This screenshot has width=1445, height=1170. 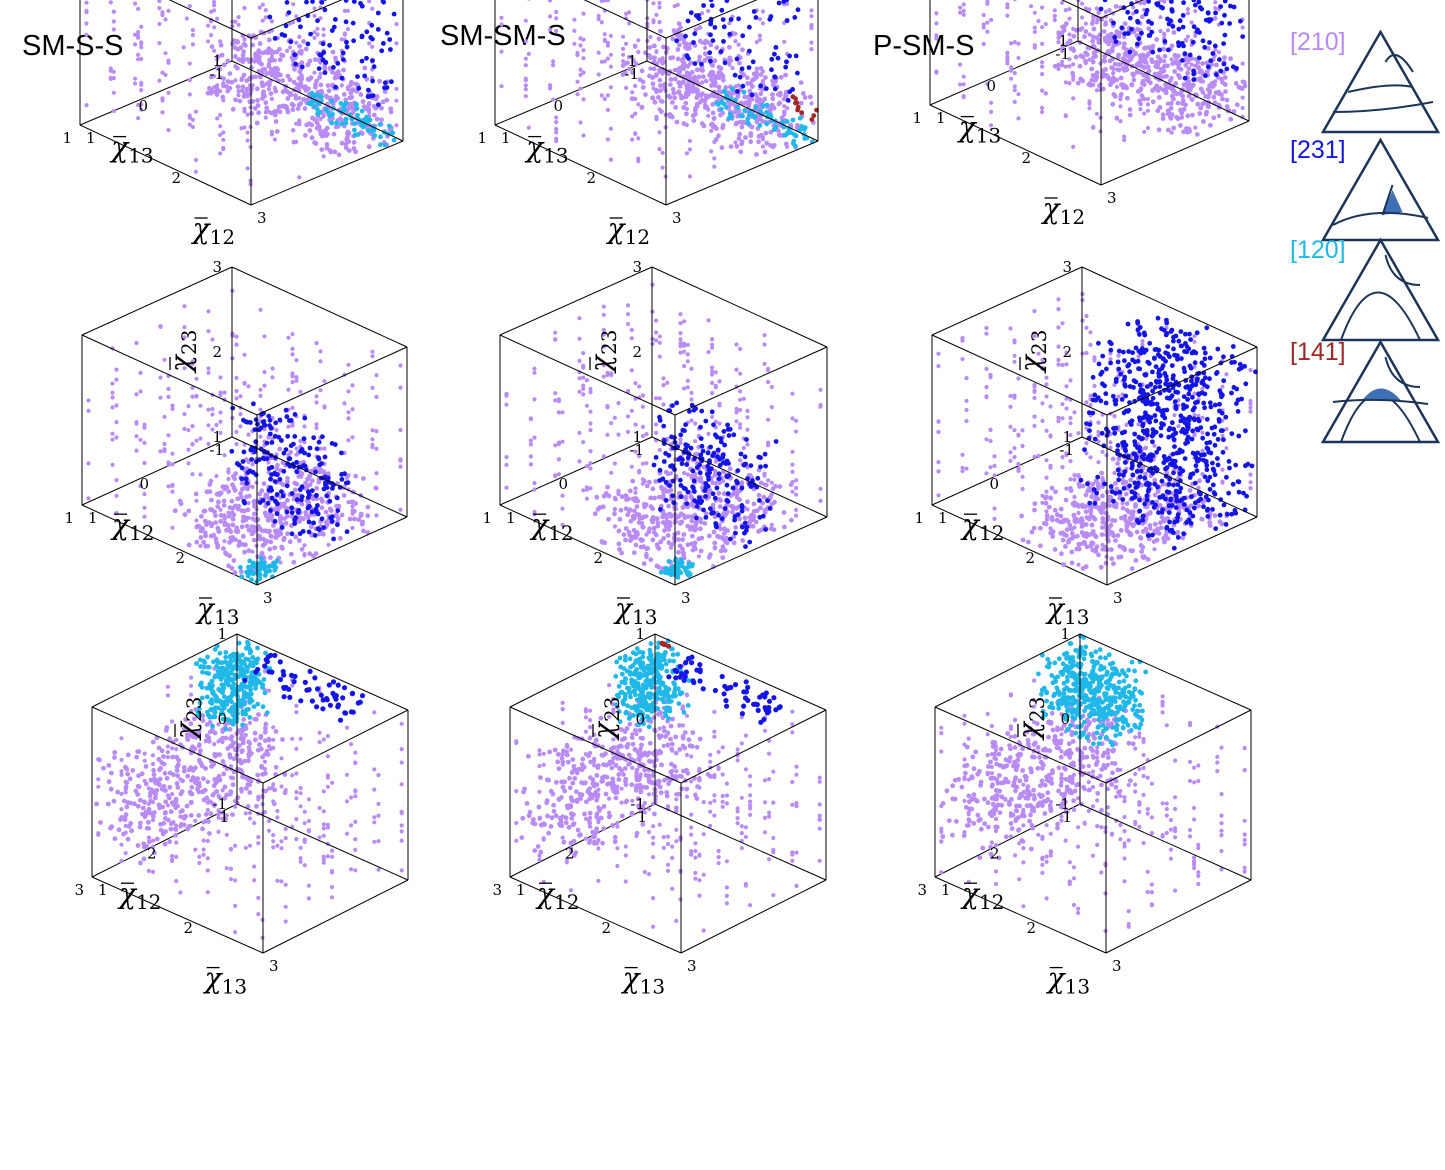 What do you see at coordinates (143, 106) in the screenshot?
I see `y-tick-label: 0` at bounding box center [143, 106].